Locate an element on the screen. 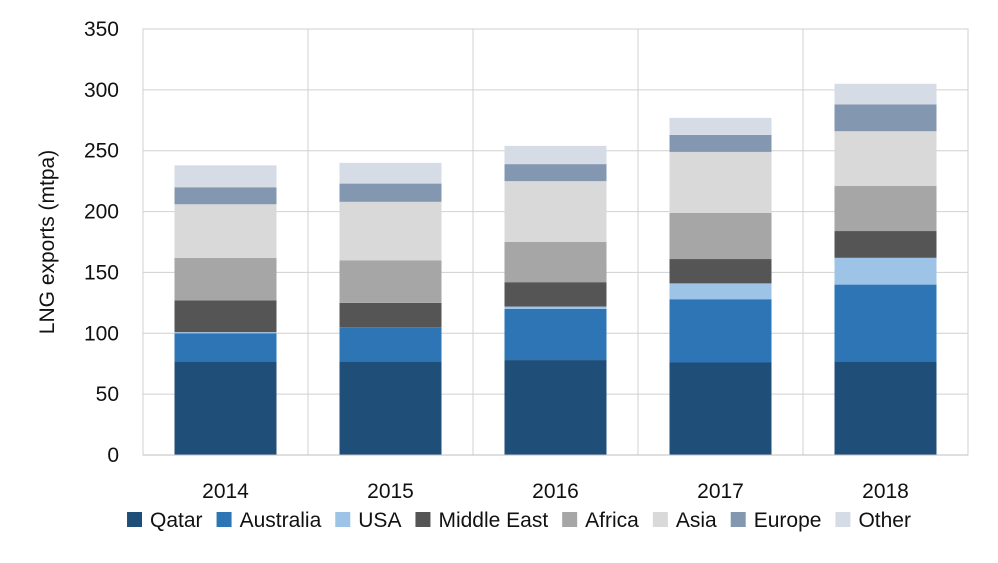  x-tick-label: 2016 is located at coordinates (555, 491).